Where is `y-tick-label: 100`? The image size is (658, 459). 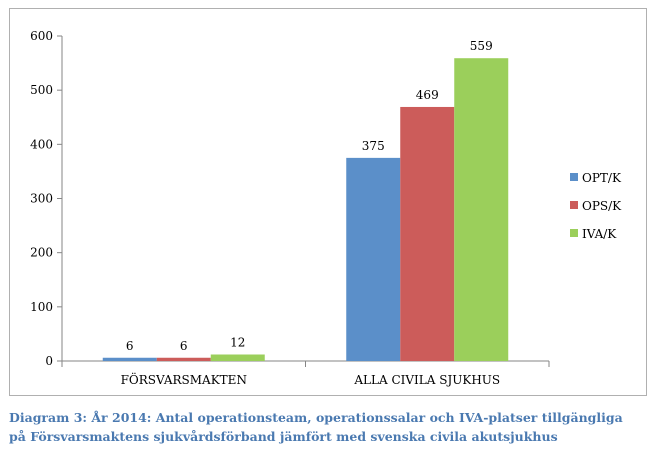
y-tick-label: 100 is located at coordinates (41, 307).